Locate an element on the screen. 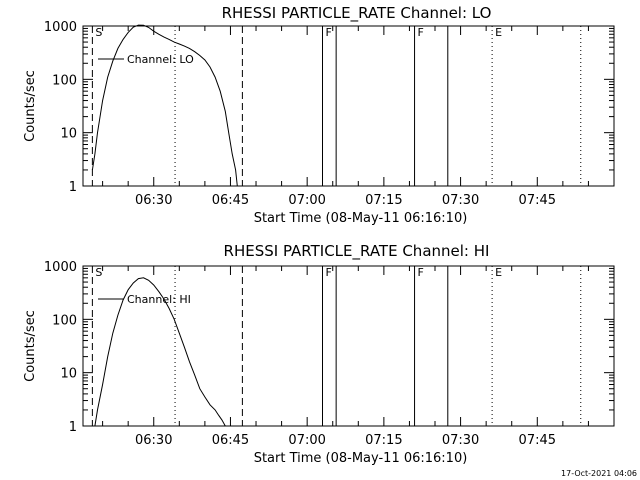  chart-title: RHESSI PARTICLE_RATE Channel: HI is located at coordinates (357, 251).